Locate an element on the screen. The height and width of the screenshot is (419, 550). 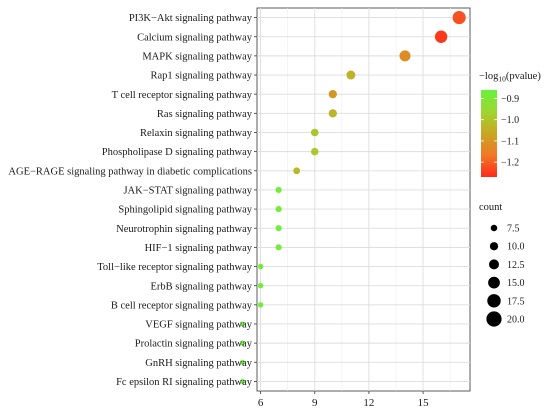
size-legend-label: 12.5 is located at coordinates (516, 265).